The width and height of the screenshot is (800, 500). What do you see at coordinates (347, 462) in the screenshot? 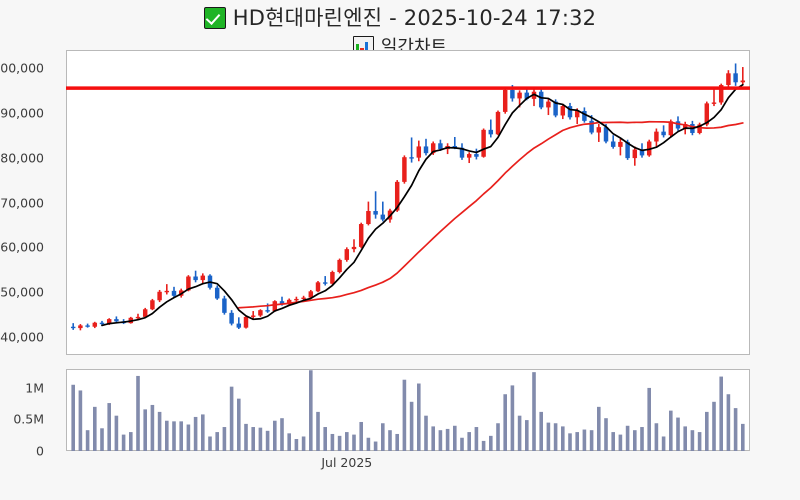
I see `x-tick-label: Jul 2025` at bounding box center [347, 462].